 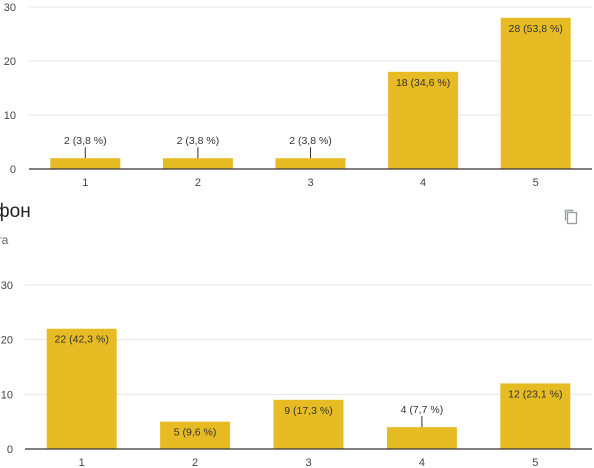 What do you see at coordinates (82, 340) in the screenshot?
I see `data-label: 22 (42,3 %)` at bounding box center [82, 340].